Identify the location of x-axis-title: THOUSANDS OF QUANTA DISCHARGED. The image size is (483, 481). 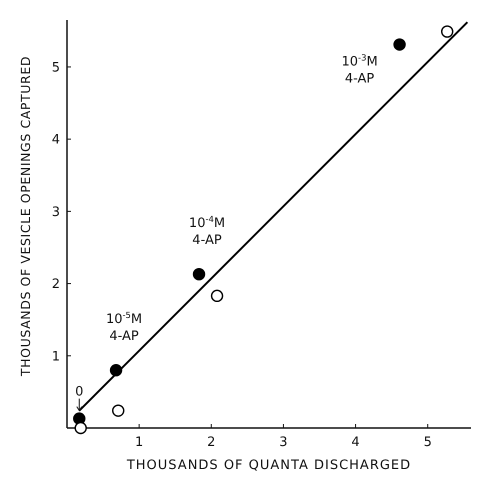
(269, 465).